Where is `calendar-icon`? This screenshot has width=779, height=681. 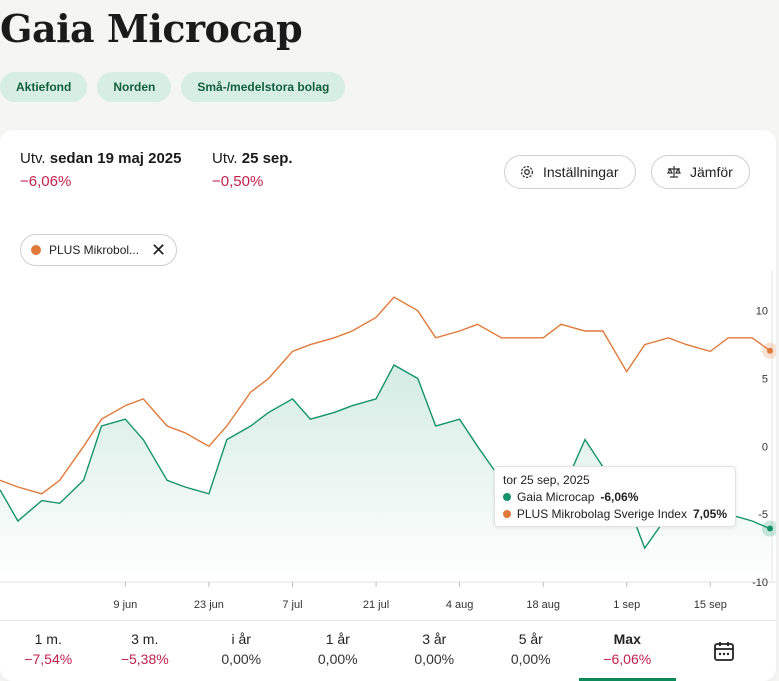 calendar-icon is located at coordinates (723, 651).